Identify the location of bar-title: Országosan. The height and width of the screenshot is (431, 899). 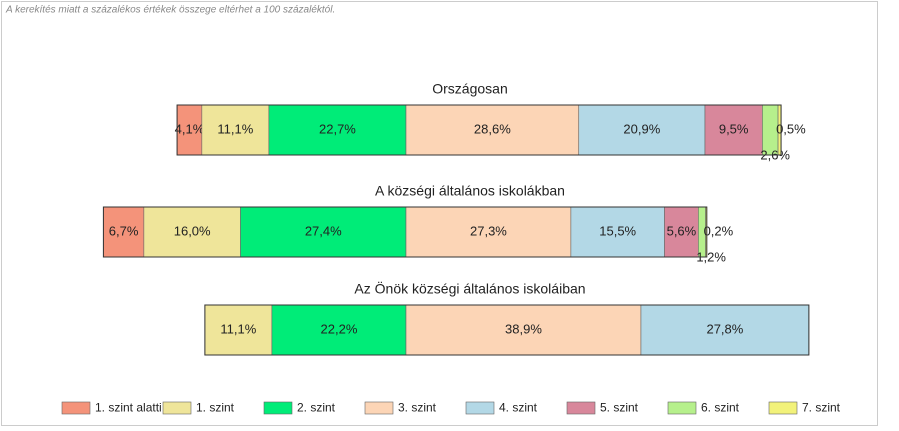
(469, 89).